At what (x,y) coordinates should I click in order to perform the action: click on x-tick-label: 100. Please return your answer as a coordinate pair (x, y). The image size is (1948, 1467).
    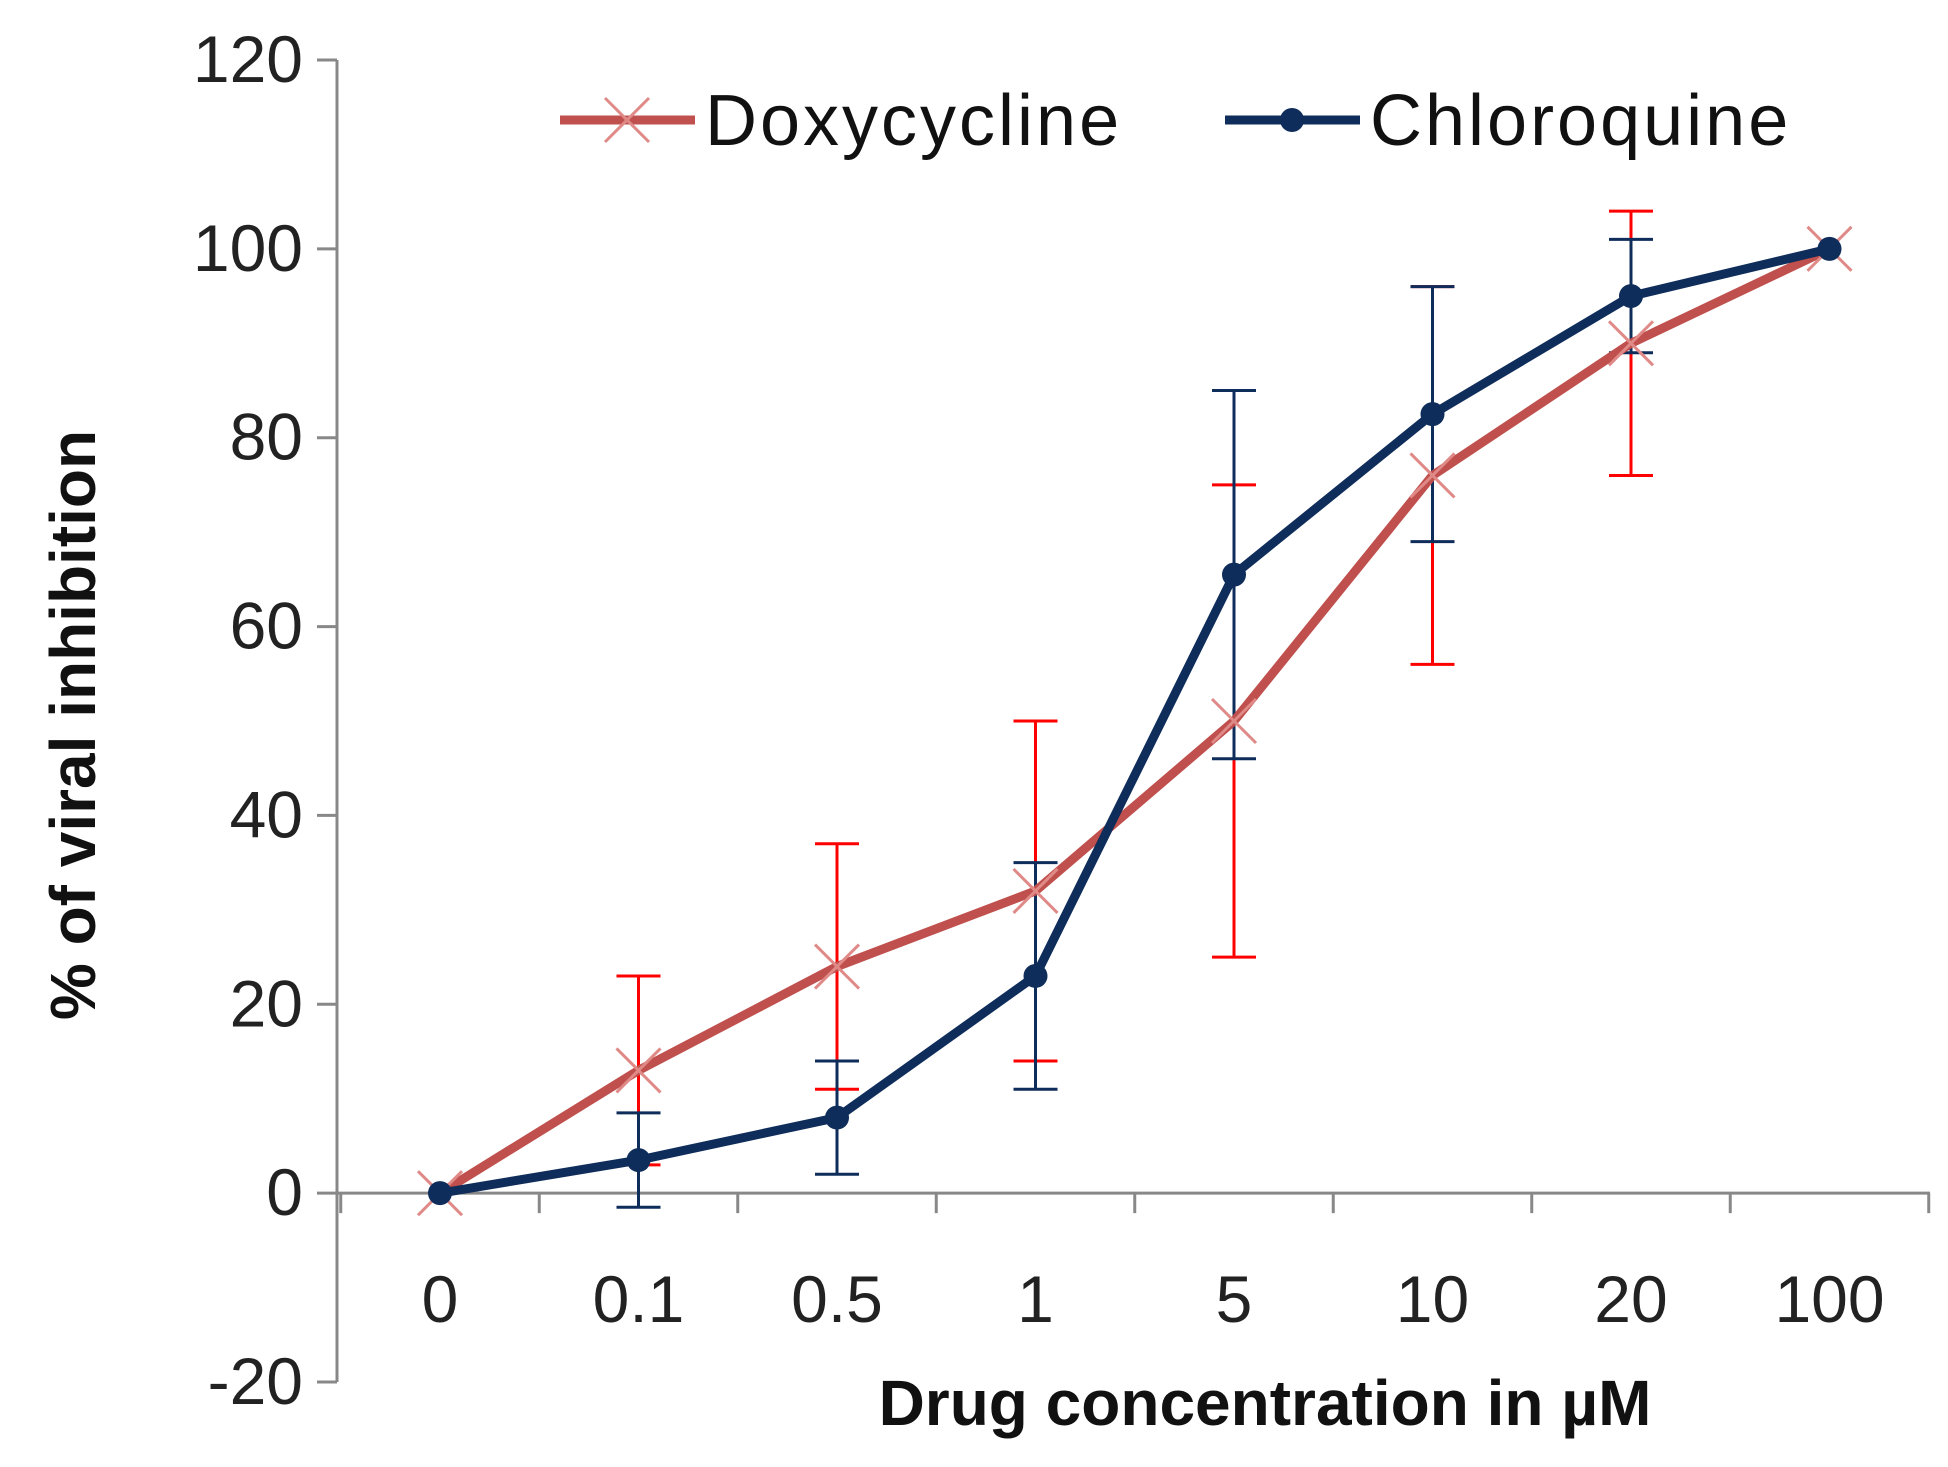
    Looking at the image, I should click on (1829, 1299).